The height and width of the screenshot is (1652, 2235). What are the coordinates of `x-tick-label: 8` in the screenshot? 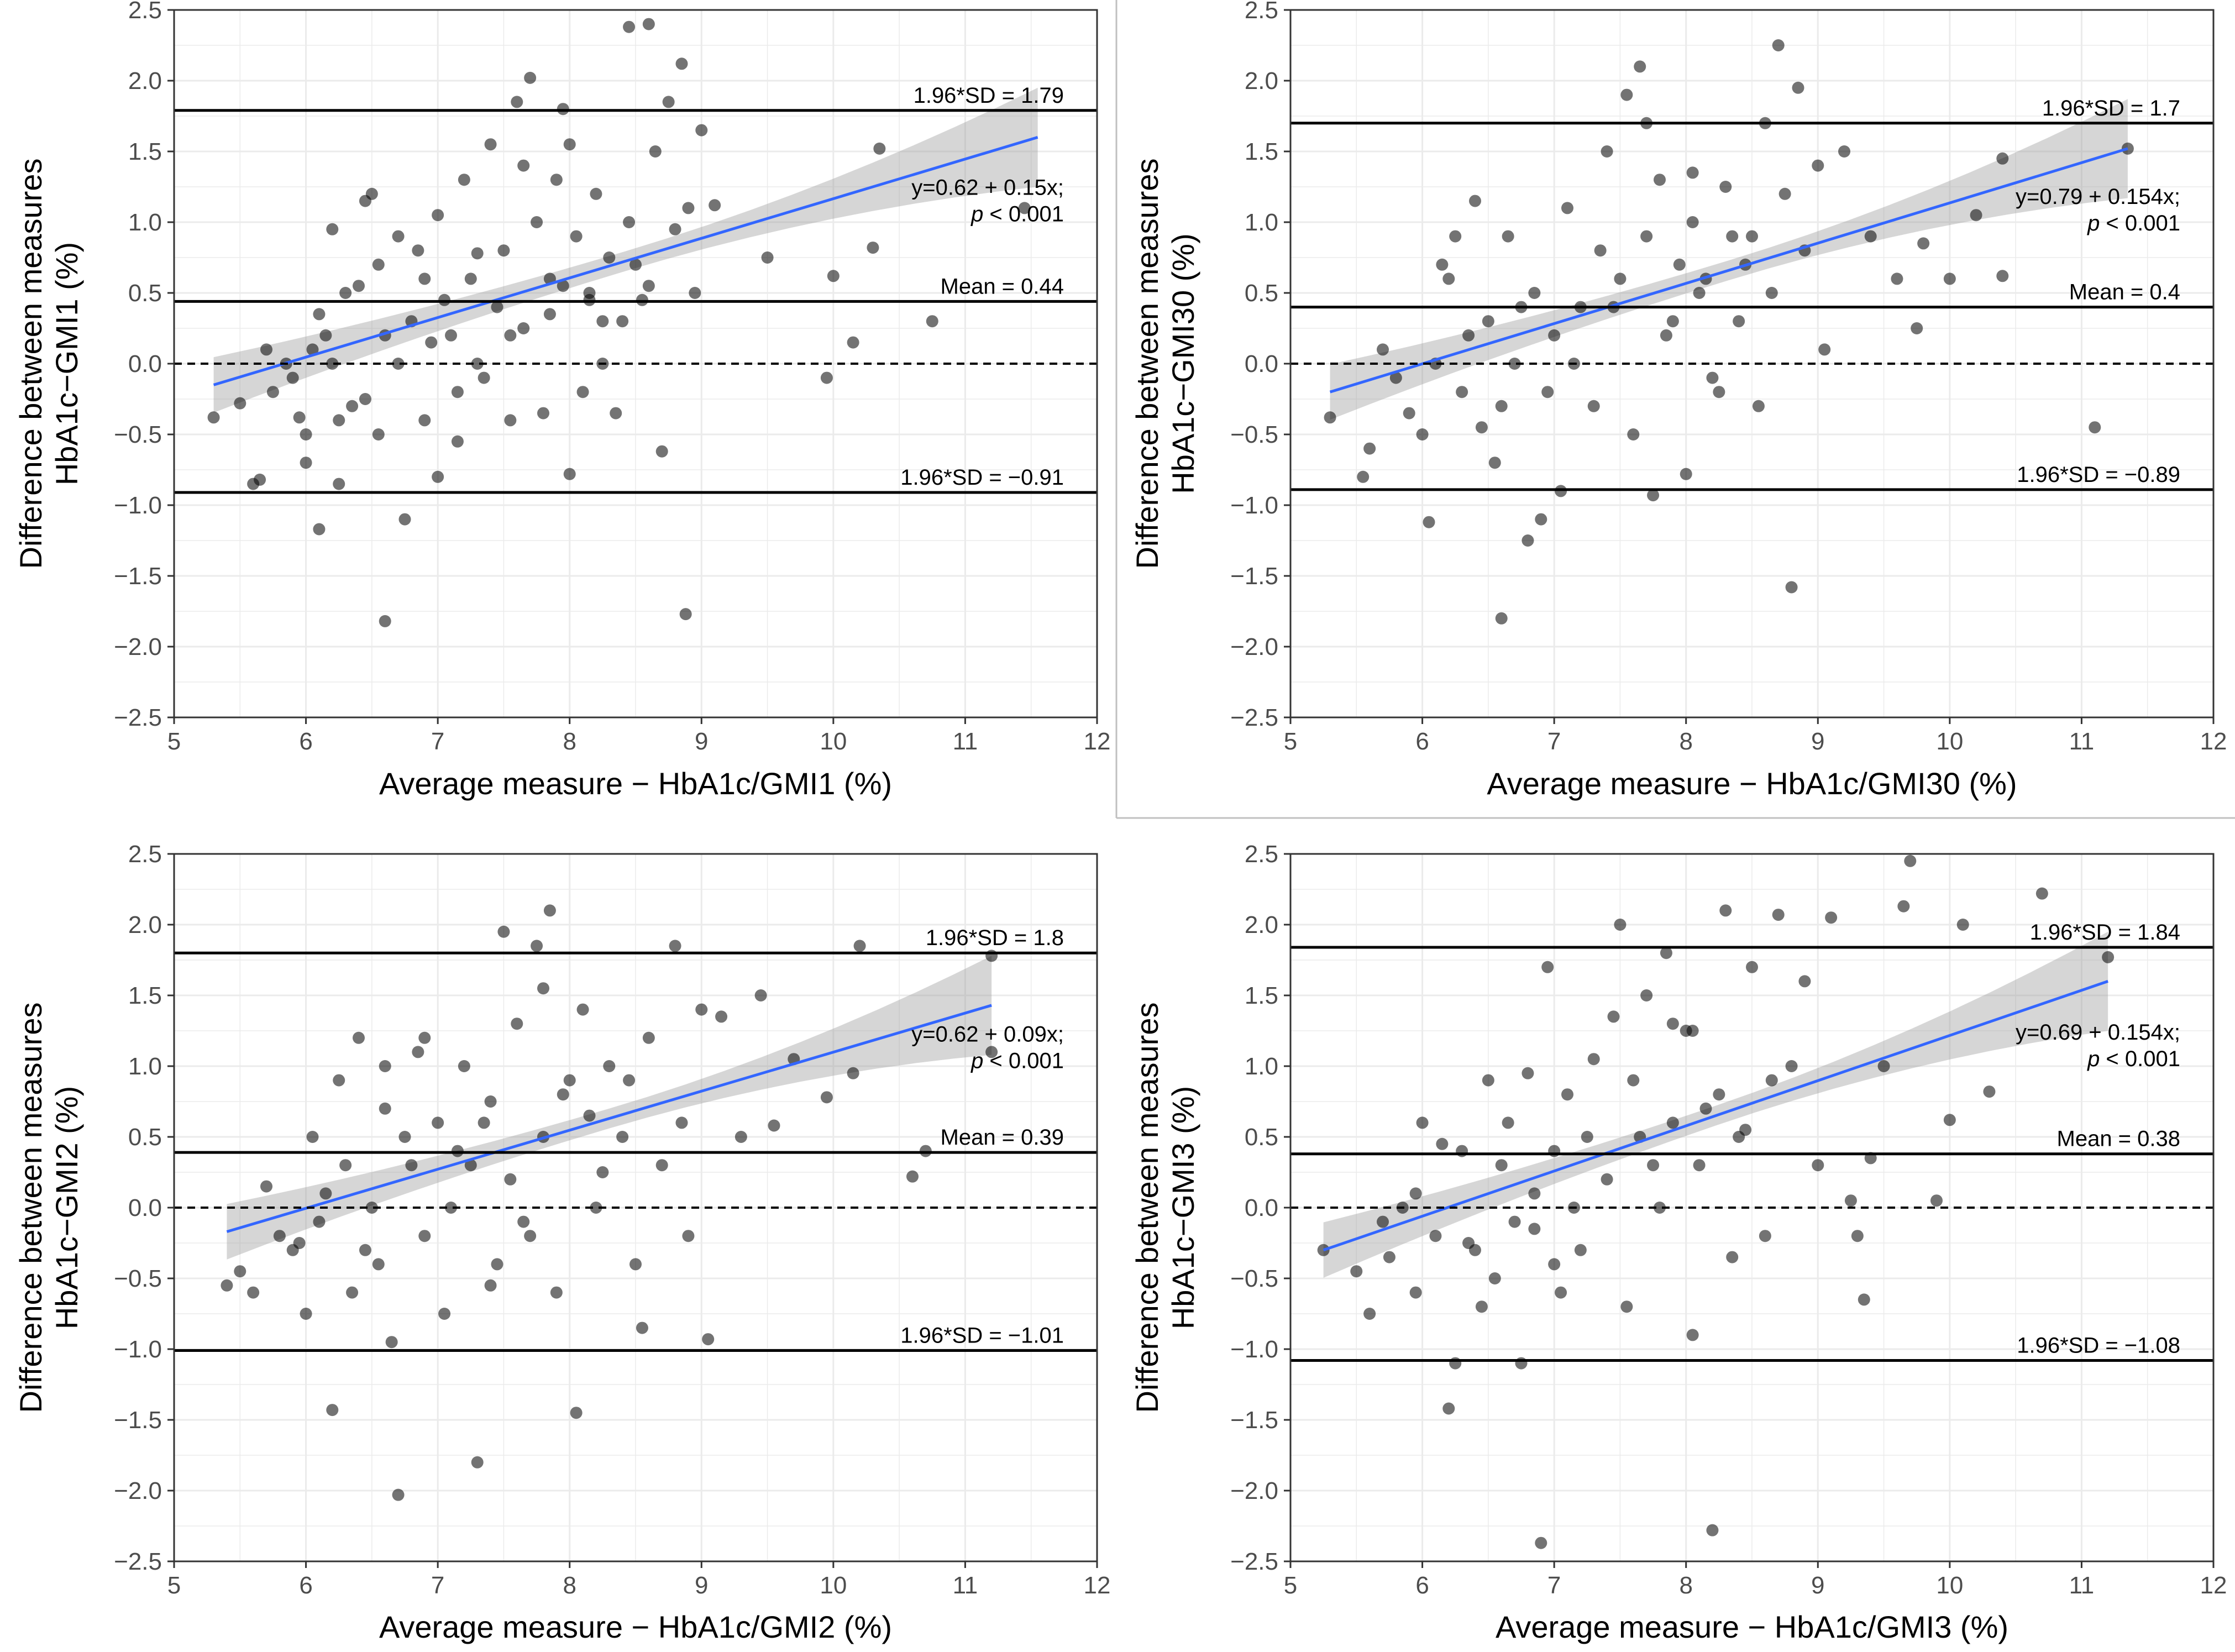 It's located at (570, 1585).